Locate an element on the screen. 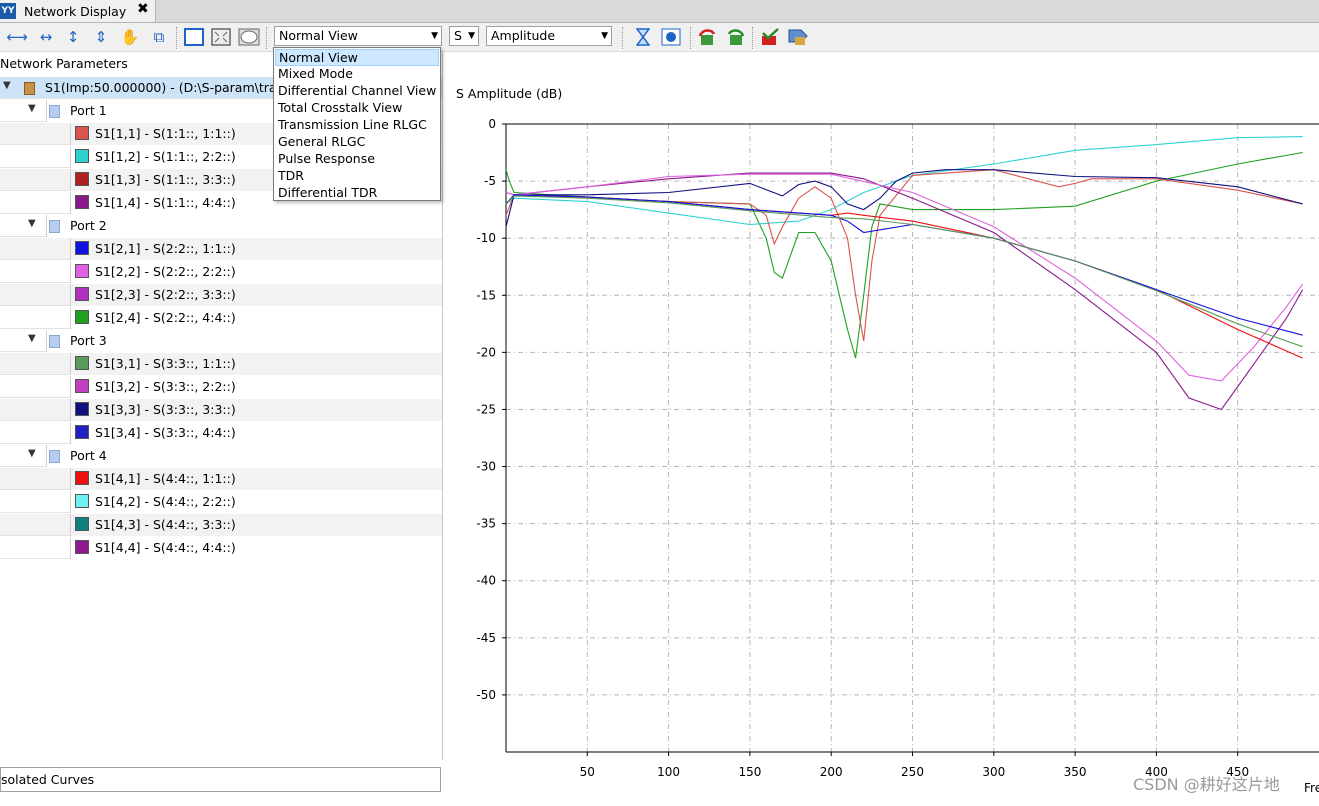 The image size is (1319, 806). curve-row: S1[3,4] - S(3:3::, 4:4::) is located at coordinates (221, 433).